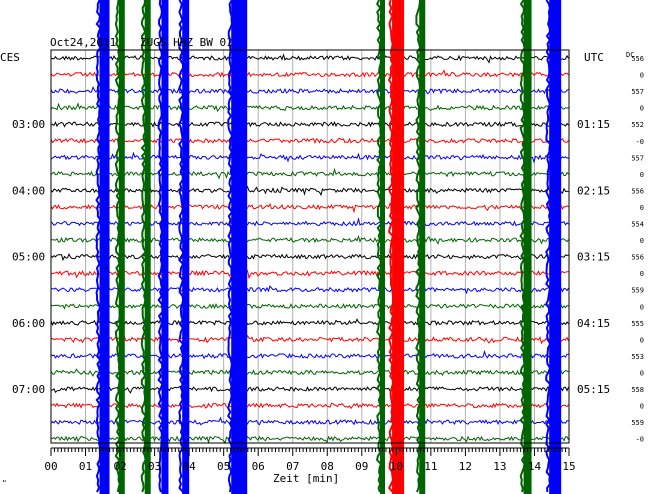 Image resolution: width=650 pixels, height=494 pixels. Describe the element at coordinates (637, 423) in the screenshot. I see `dc-offset-label: 559` at that location.